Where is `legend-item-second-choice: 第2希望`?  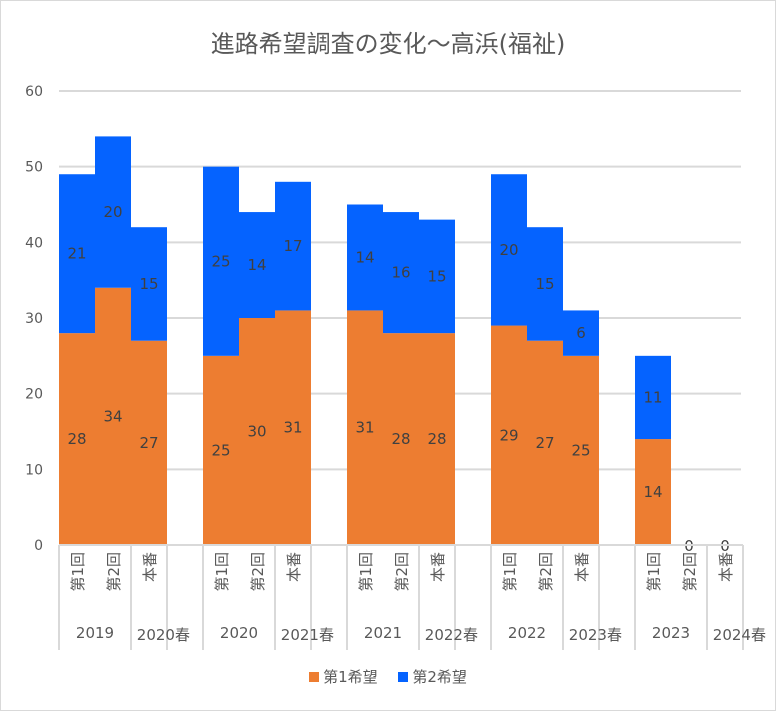
legend-item-second-choice: 第2希望 is located at coordinates (432, 676).